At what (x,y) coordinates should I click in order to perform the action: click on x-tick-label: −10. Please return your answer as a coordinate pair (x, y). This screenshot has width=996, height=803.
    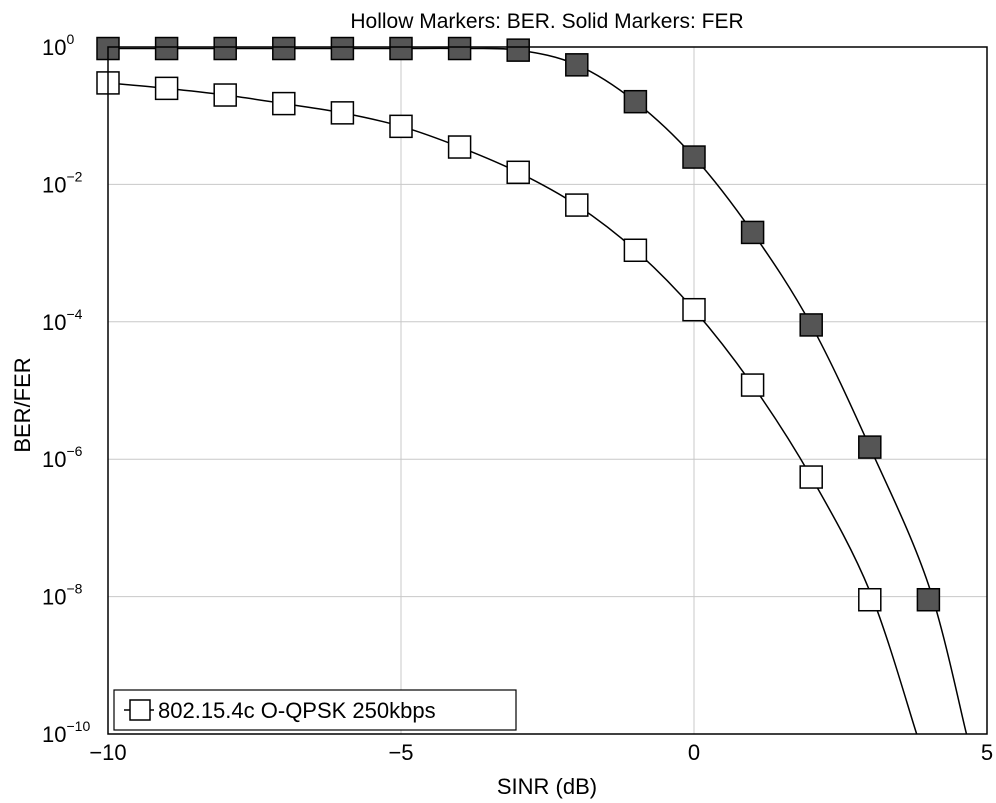
    Looking at the image, I should click on (107, 752).